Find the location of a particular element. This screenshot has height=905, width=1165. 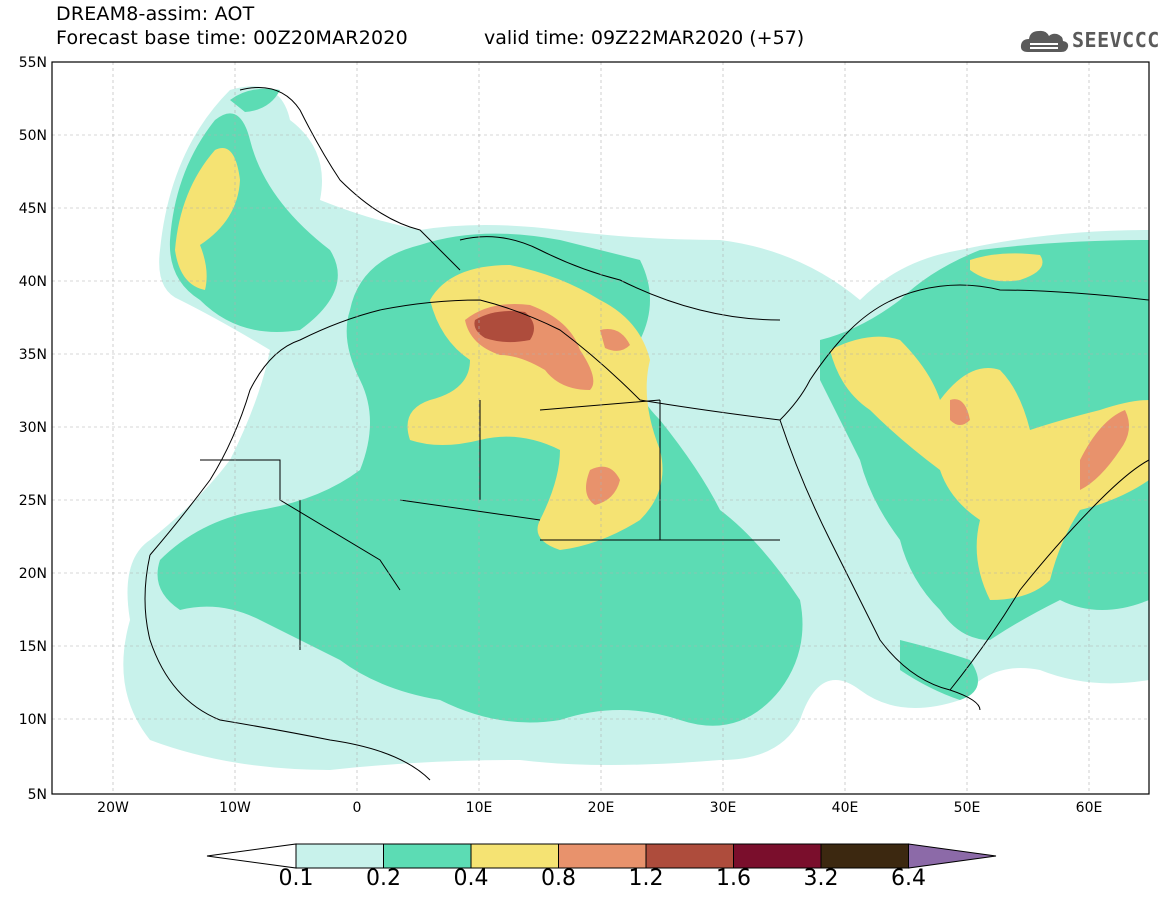

lat-label: 10N is located at coordinates (33, 720).